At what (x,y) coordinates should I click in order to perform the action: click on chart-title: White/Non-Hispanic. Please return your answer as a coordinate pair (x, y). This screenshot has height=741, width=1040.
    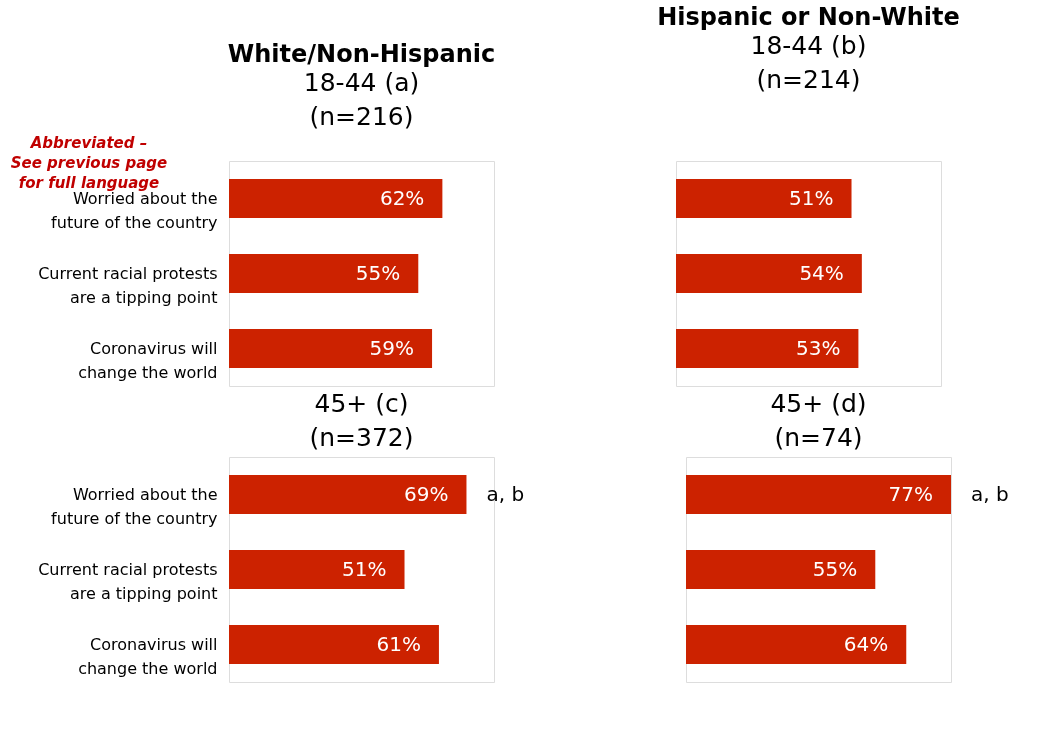
    Looking at the image, I should click on (361, 54).